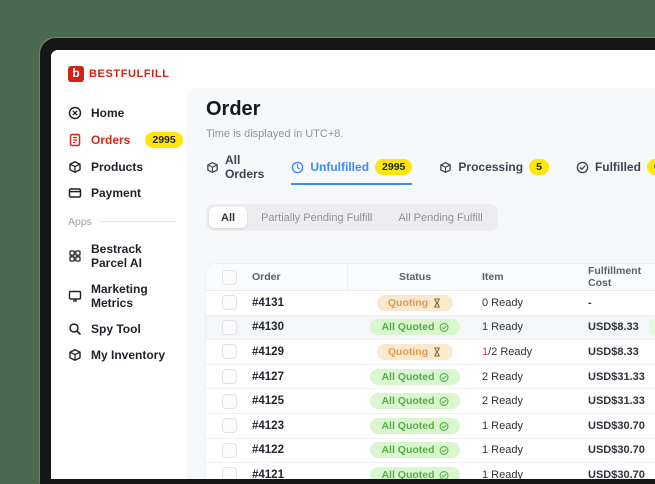  I want to click on sidebar-item-bestrack-parcel-ai: Bestrack Parcel AI, so click(118, 256).